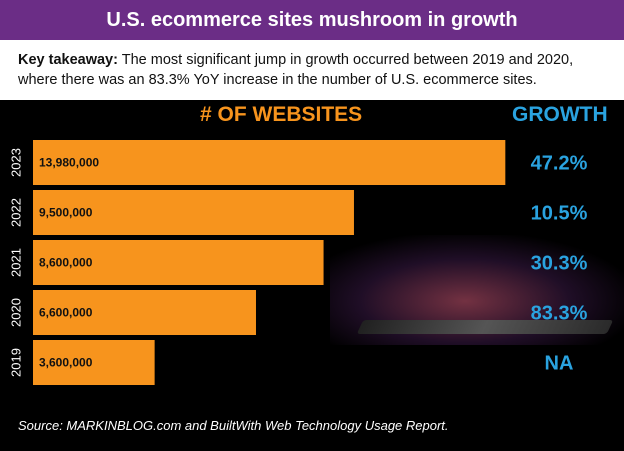 The width and height of the screenshot is (624, 451). Describe the element at coordinates (66, 313) in the screenshot. I see `bar-value-label-2020: 6,600,000` at that location.